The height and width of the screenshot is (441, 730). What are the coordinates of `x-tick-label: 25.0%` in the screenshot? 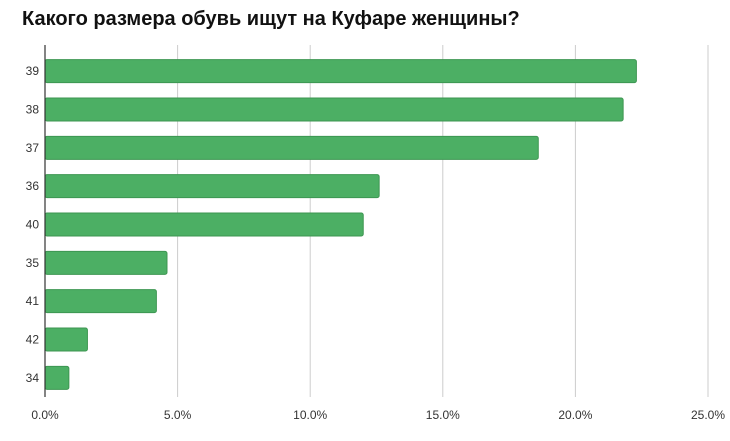 It's located at (708, 415).